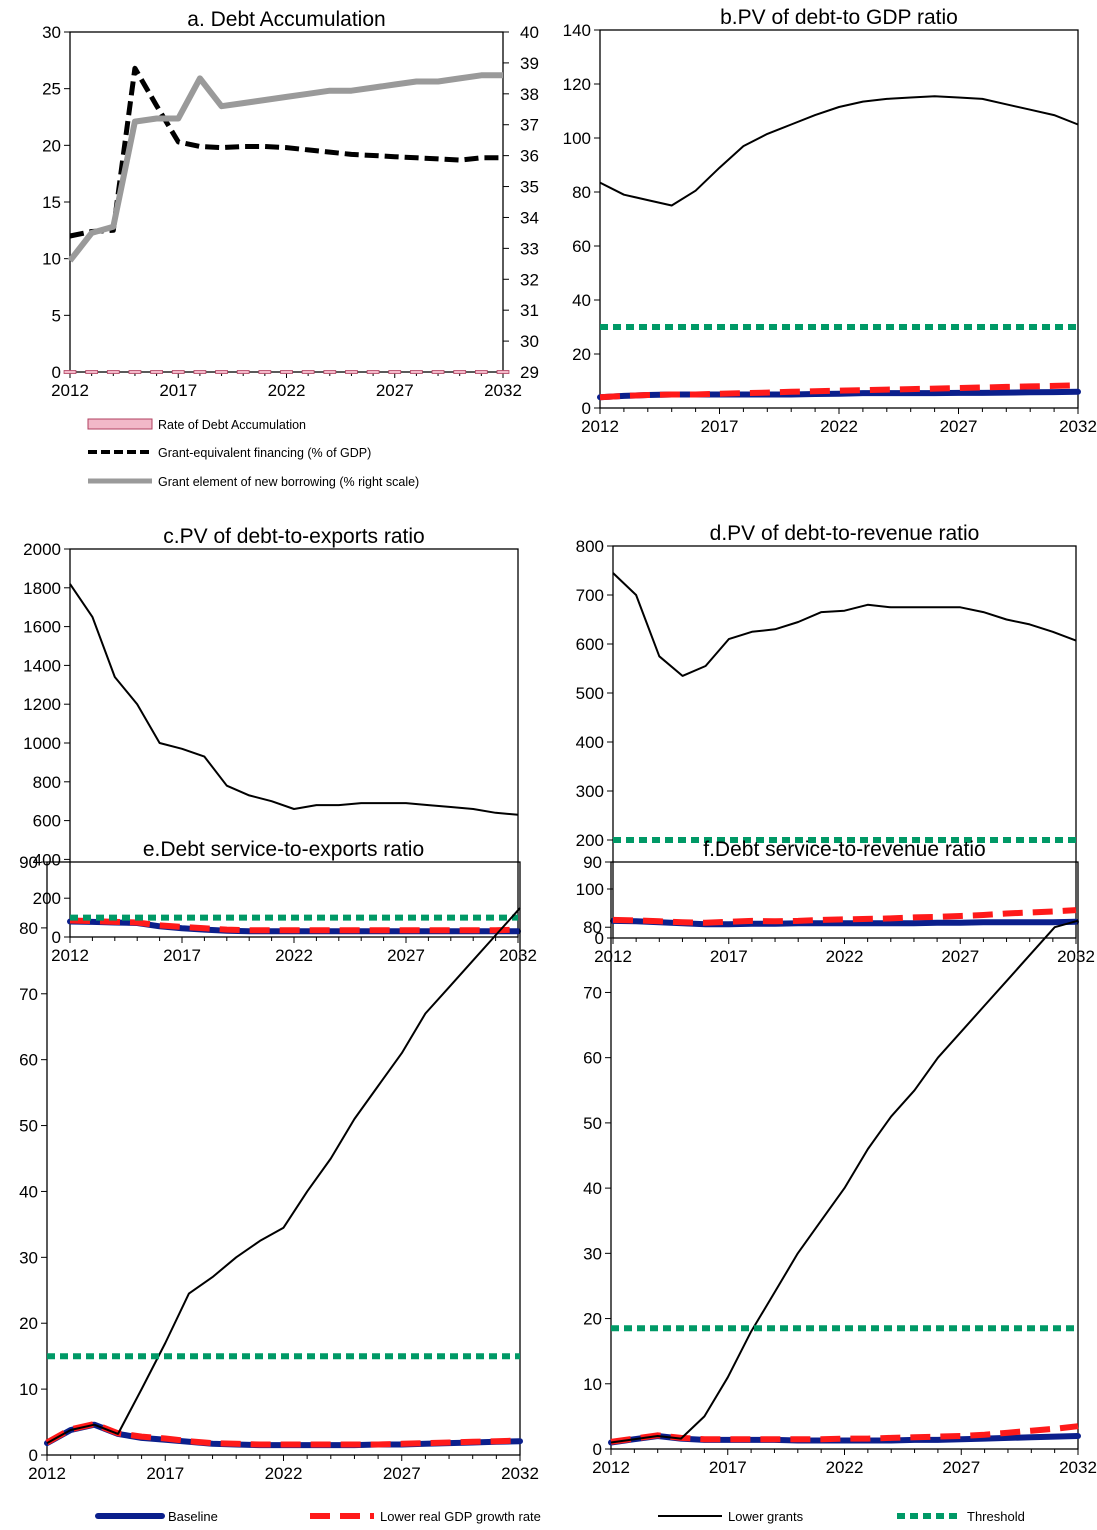 Image resolution: width=1097 pixels, height=1530 pixels. What do you see at coordinates (51, 89) in the screenshot?
I see `y-tick-label: 25` at bounding box center [51, 89].